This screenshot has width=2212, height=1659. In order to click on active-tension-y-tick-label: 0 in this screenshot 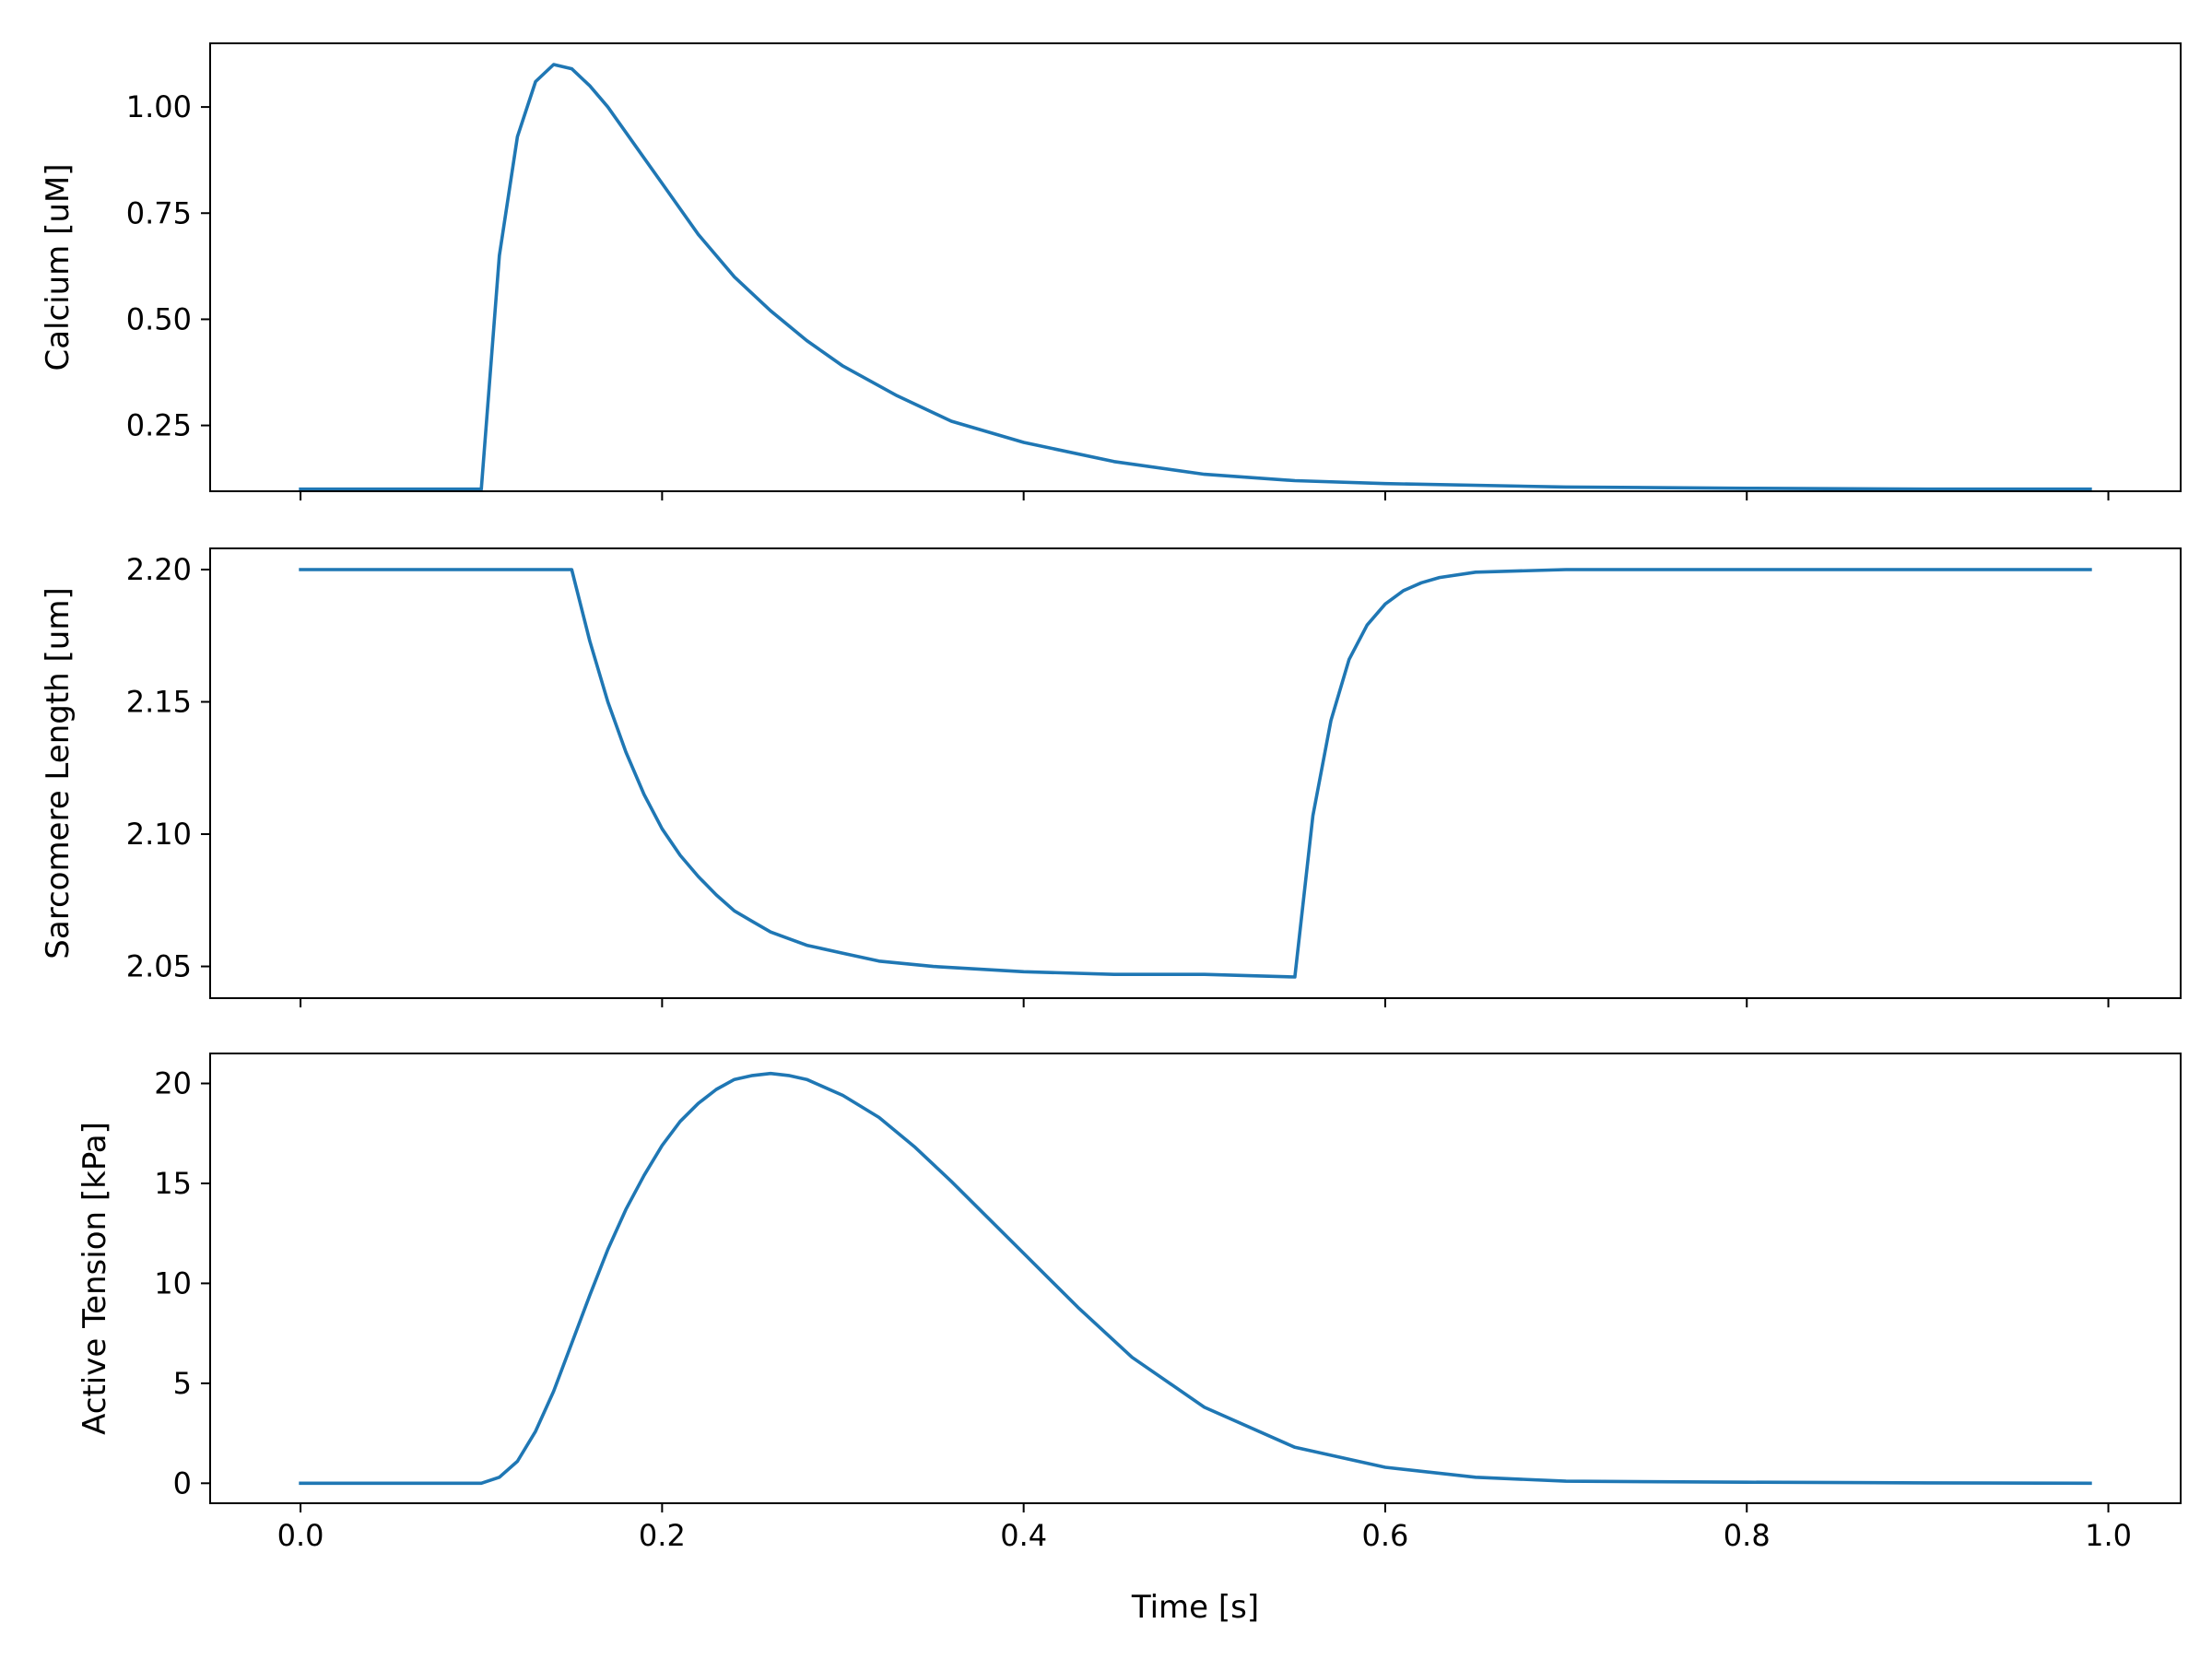, I will do `click(182, 1482)`.